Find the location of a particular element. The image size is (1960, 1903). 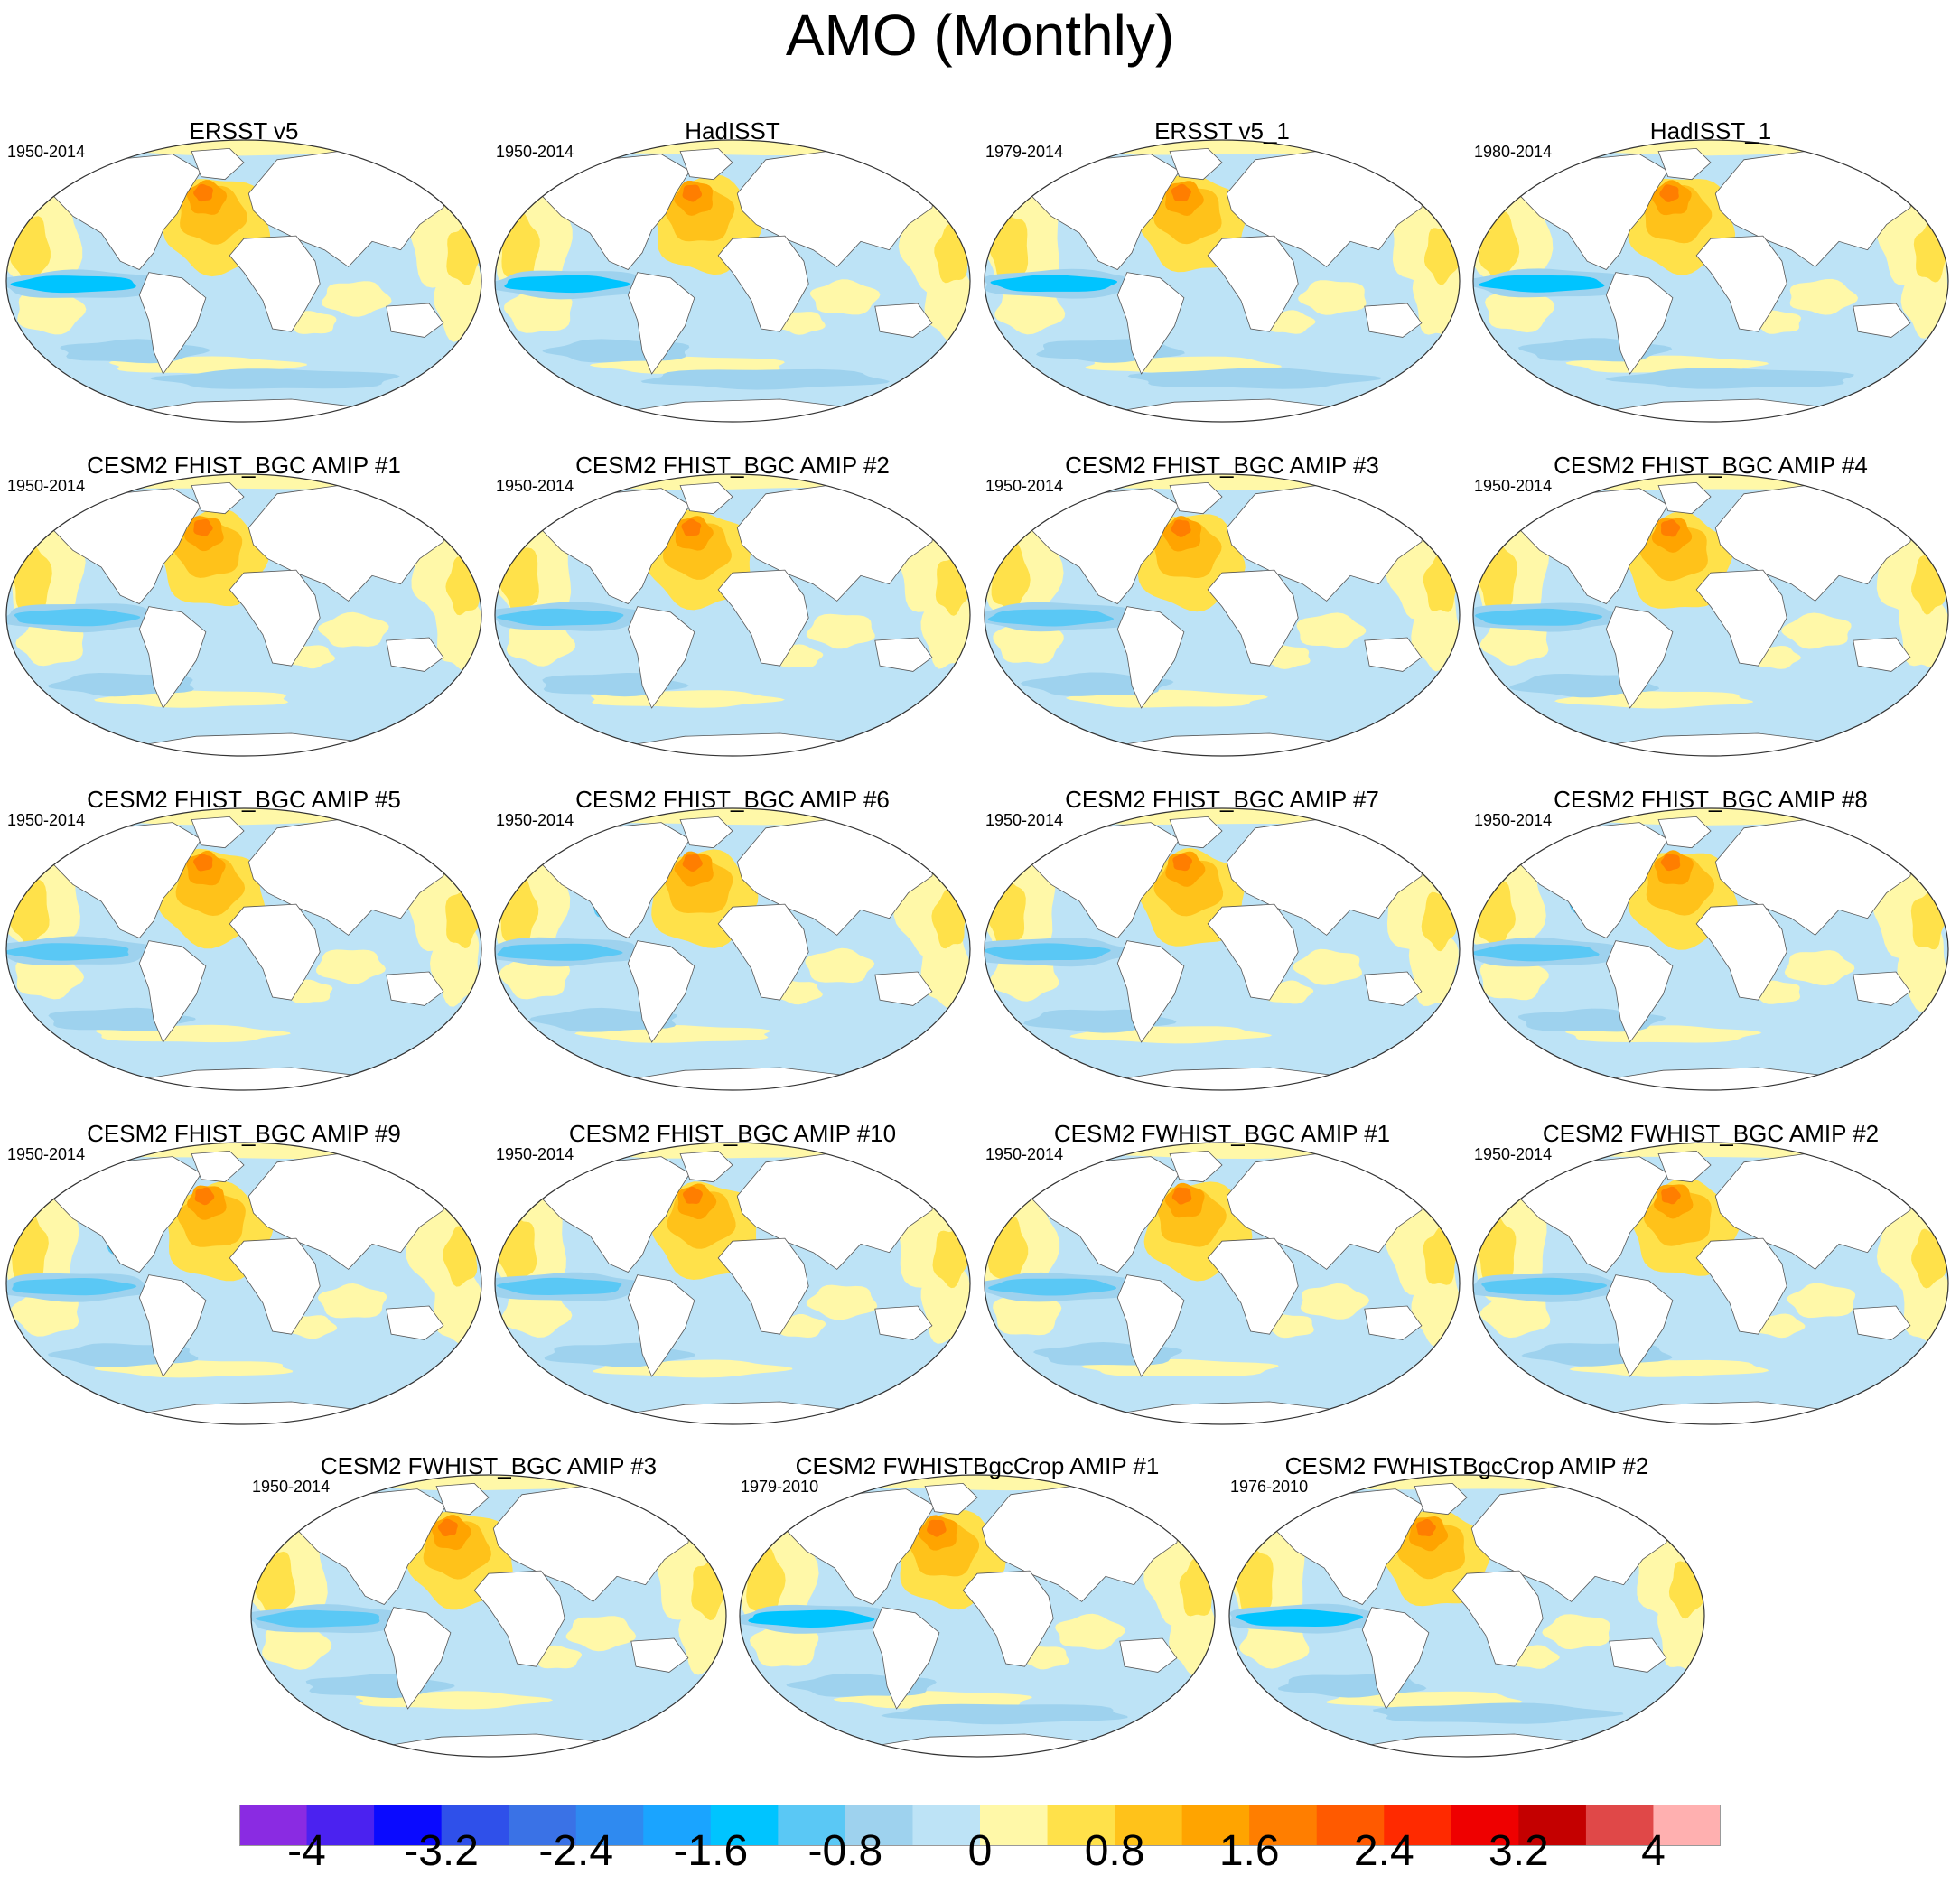

colorbar is located at coordinates (980, 1825).